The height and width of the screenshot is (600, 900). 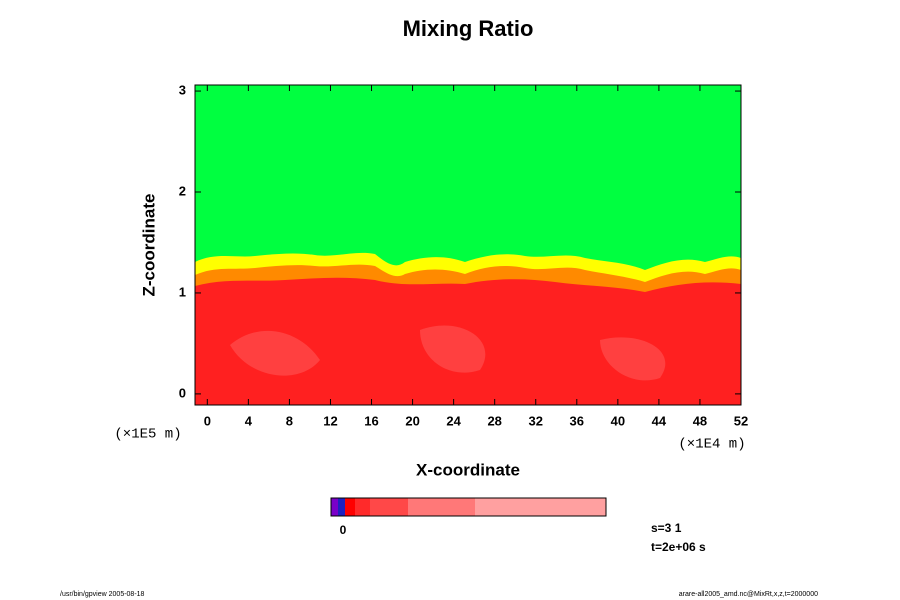 I want to click on x-tick-label: 36, so click(x=577, y=420).